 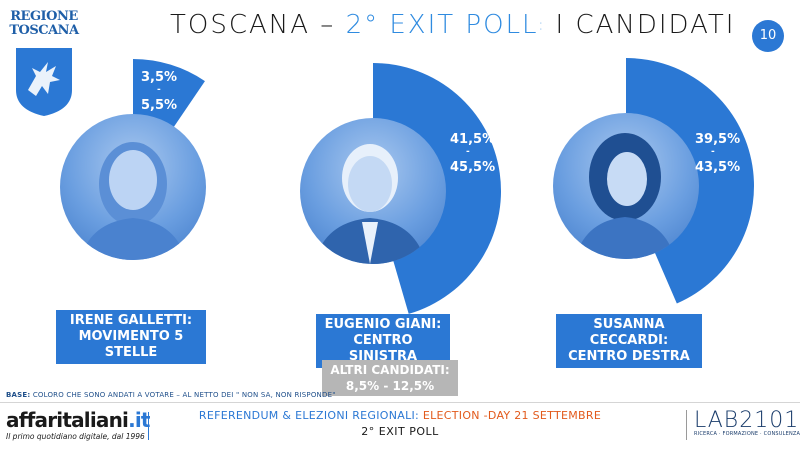 What do you see at coordinates (67, 420) in the screenshot?
I see `brand-main: affaritaliani` at bounding box center [67, 420].